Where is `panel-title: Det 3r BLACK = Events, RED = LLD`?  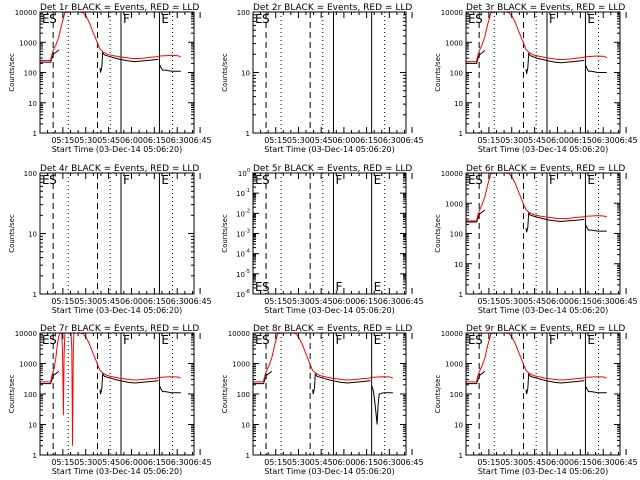
panel-title: Det 3r BLACK = Events, RED = LLD is located at coordinates (545, 8).